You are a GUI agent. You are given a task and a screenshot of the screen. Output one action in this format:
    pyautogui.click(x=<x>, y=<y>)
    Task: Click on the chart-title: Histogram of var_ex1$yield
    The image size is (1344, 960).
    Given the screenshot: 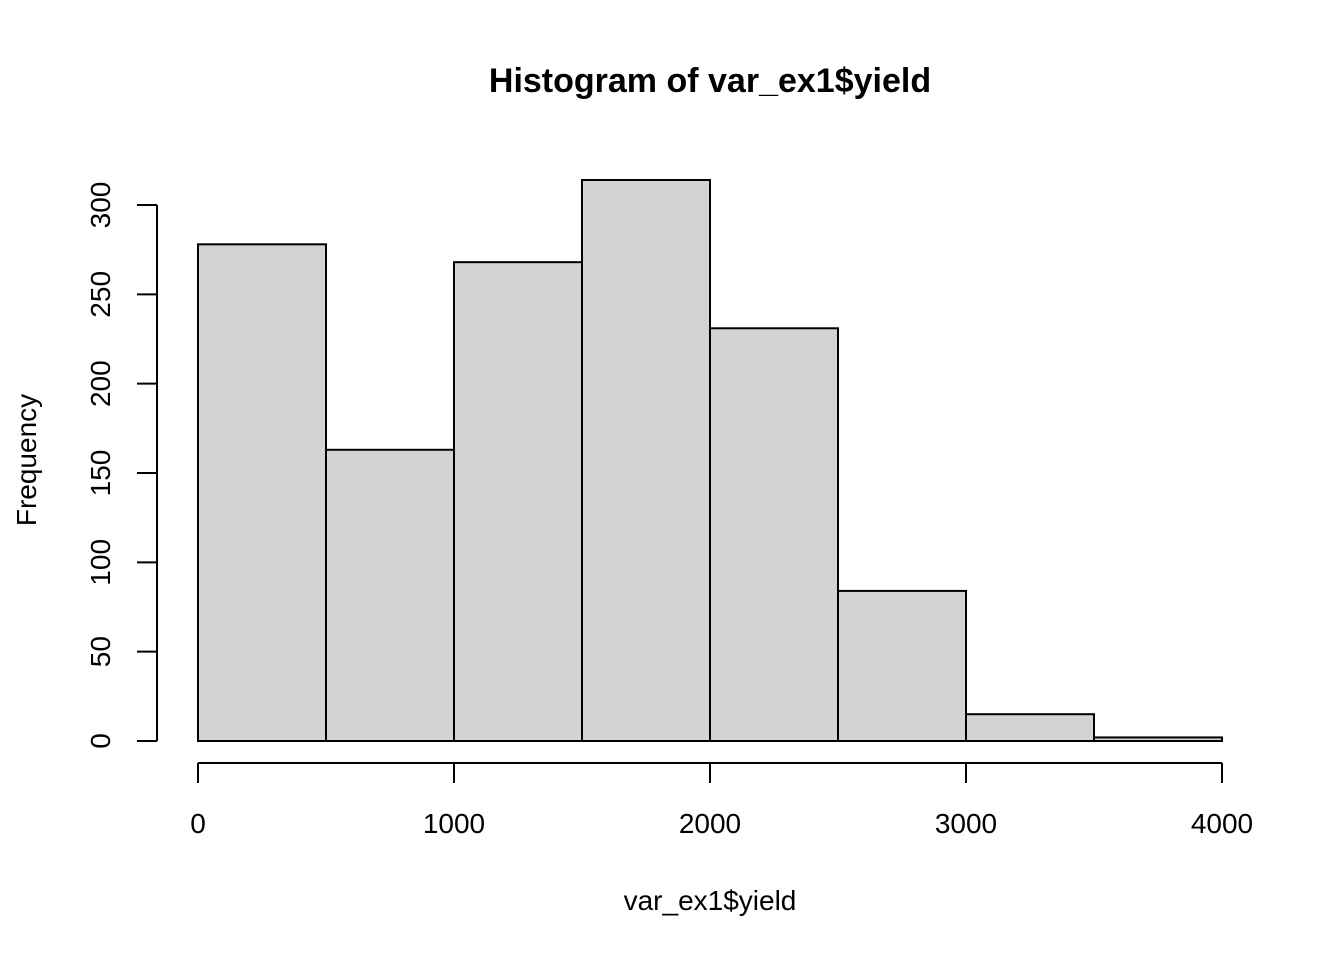 What is the action you would take?
    pyautogui.click(x=710, y=81)
    